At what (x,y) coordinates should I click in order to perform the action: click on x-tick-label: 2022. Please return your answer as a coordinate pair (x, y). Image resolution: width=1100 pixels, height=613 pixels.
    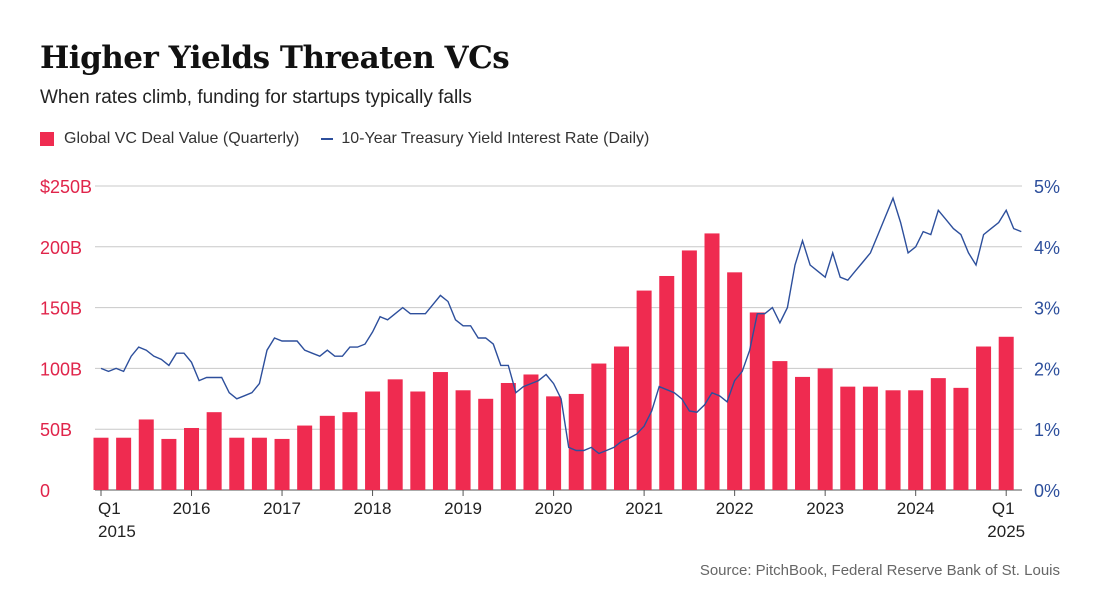
    Looking at the image, I should click on (735, 508).